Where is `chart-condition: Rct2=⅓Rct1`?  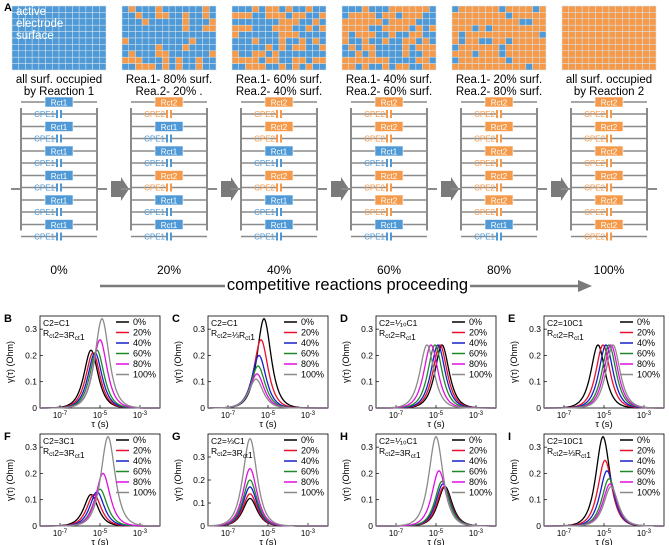 chart-condition: Rct2=⅓Rct1 is located at coordinates (569, 453).